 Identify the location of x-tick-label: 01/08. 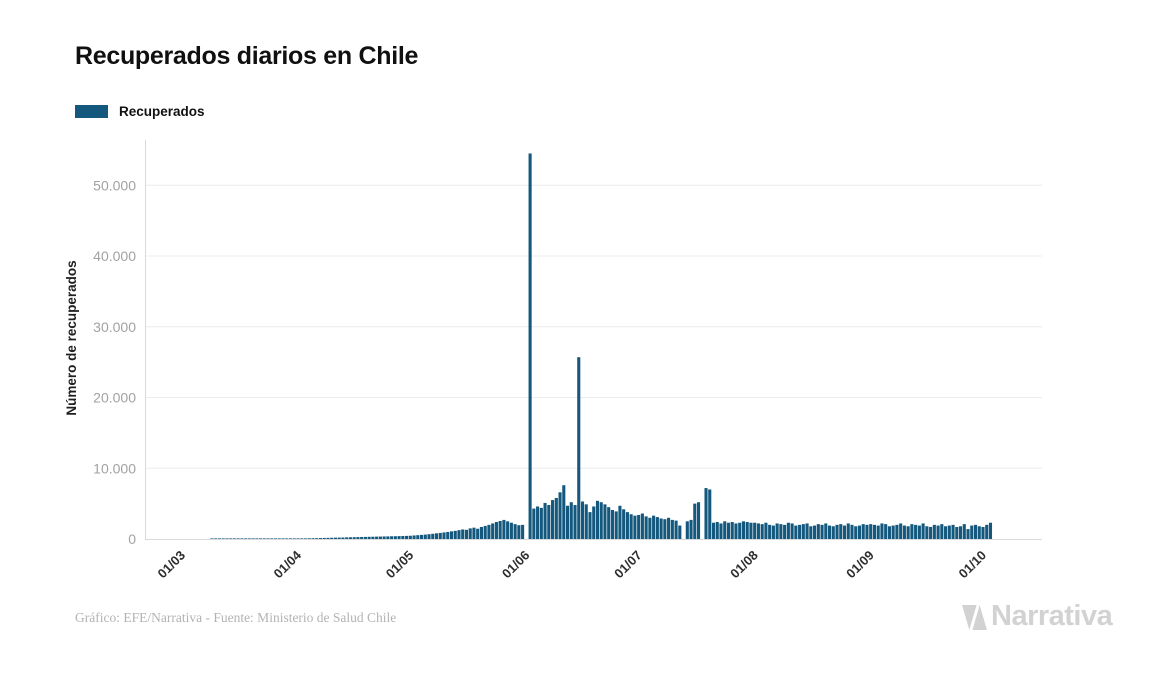
(744, 565).